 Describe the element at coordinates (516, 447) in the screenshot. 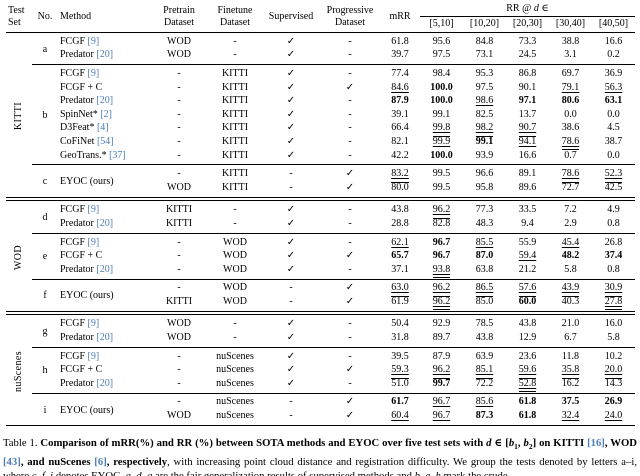

I see `caption-text: 1` at that location.